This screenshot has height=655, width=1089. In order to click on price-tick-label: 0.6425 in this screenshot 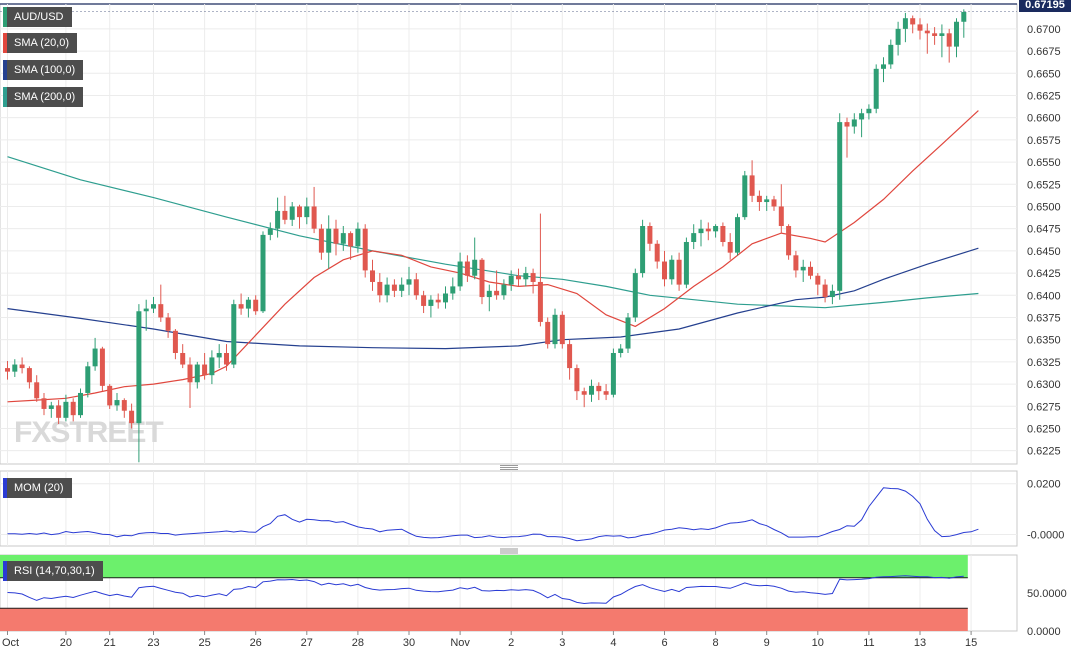, I will do `click(1044, 274)`.